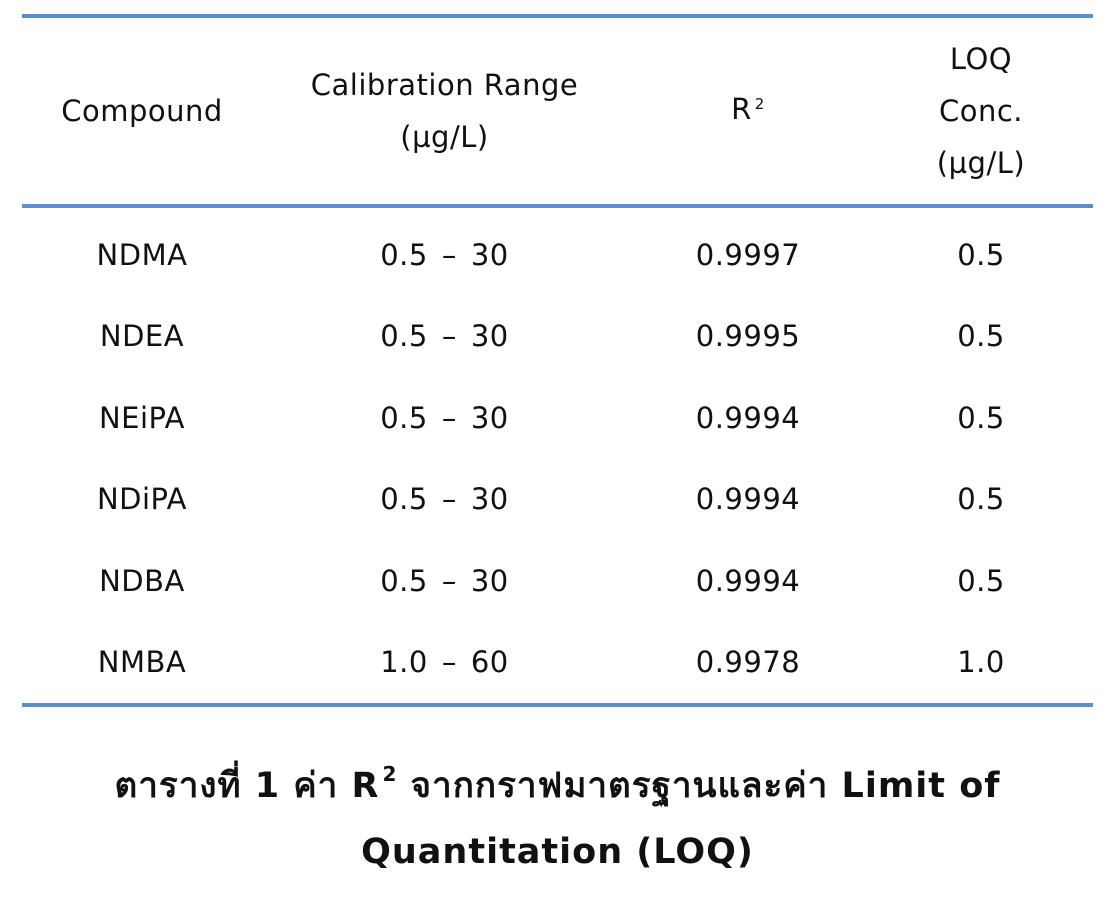 The width and height of the screenshot is (1118, 899). I want to click on header-r2-base: R, so click(741, 108).